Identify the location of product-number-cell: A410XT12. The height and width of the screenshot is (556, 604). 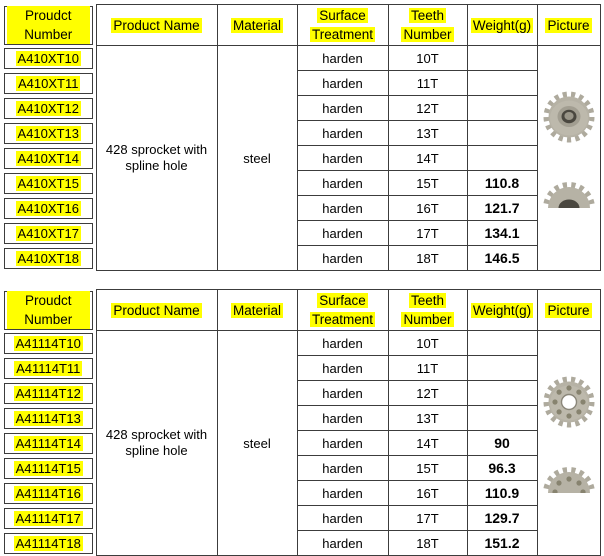
(50, 108).